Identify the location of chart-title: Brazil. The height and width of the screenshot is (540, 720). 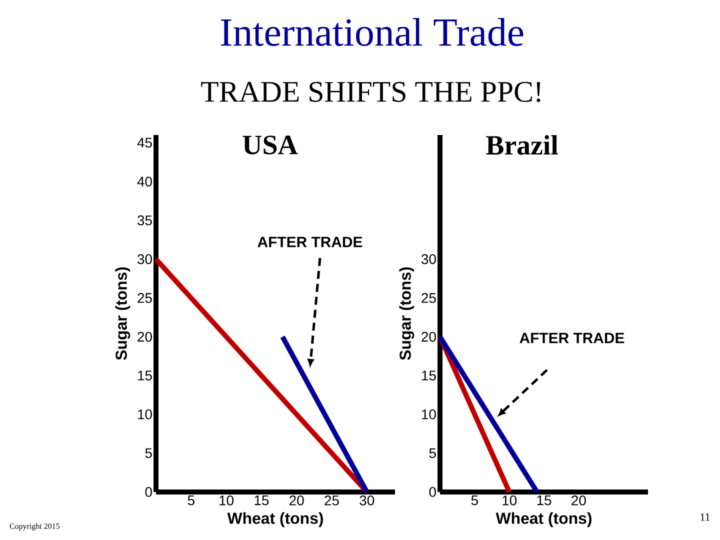
(522, 145).